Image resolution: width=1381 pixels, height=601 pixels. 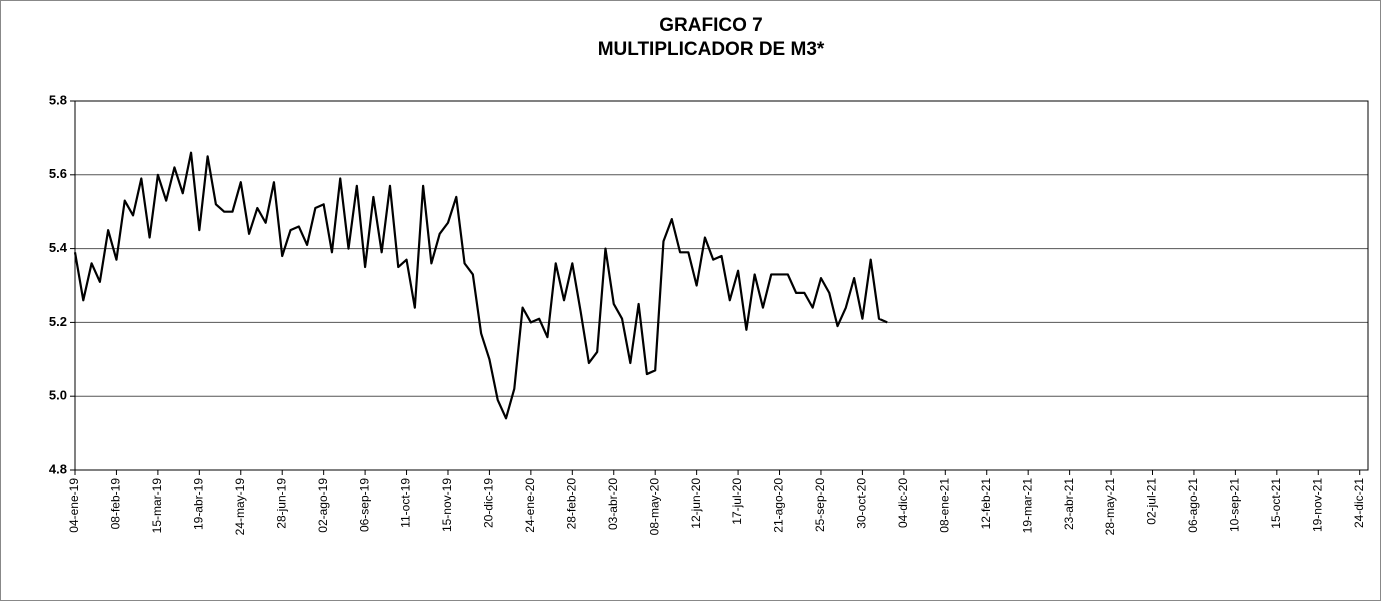 I want to click on y-tick-label: 5.0, so click(x=58, y=395).